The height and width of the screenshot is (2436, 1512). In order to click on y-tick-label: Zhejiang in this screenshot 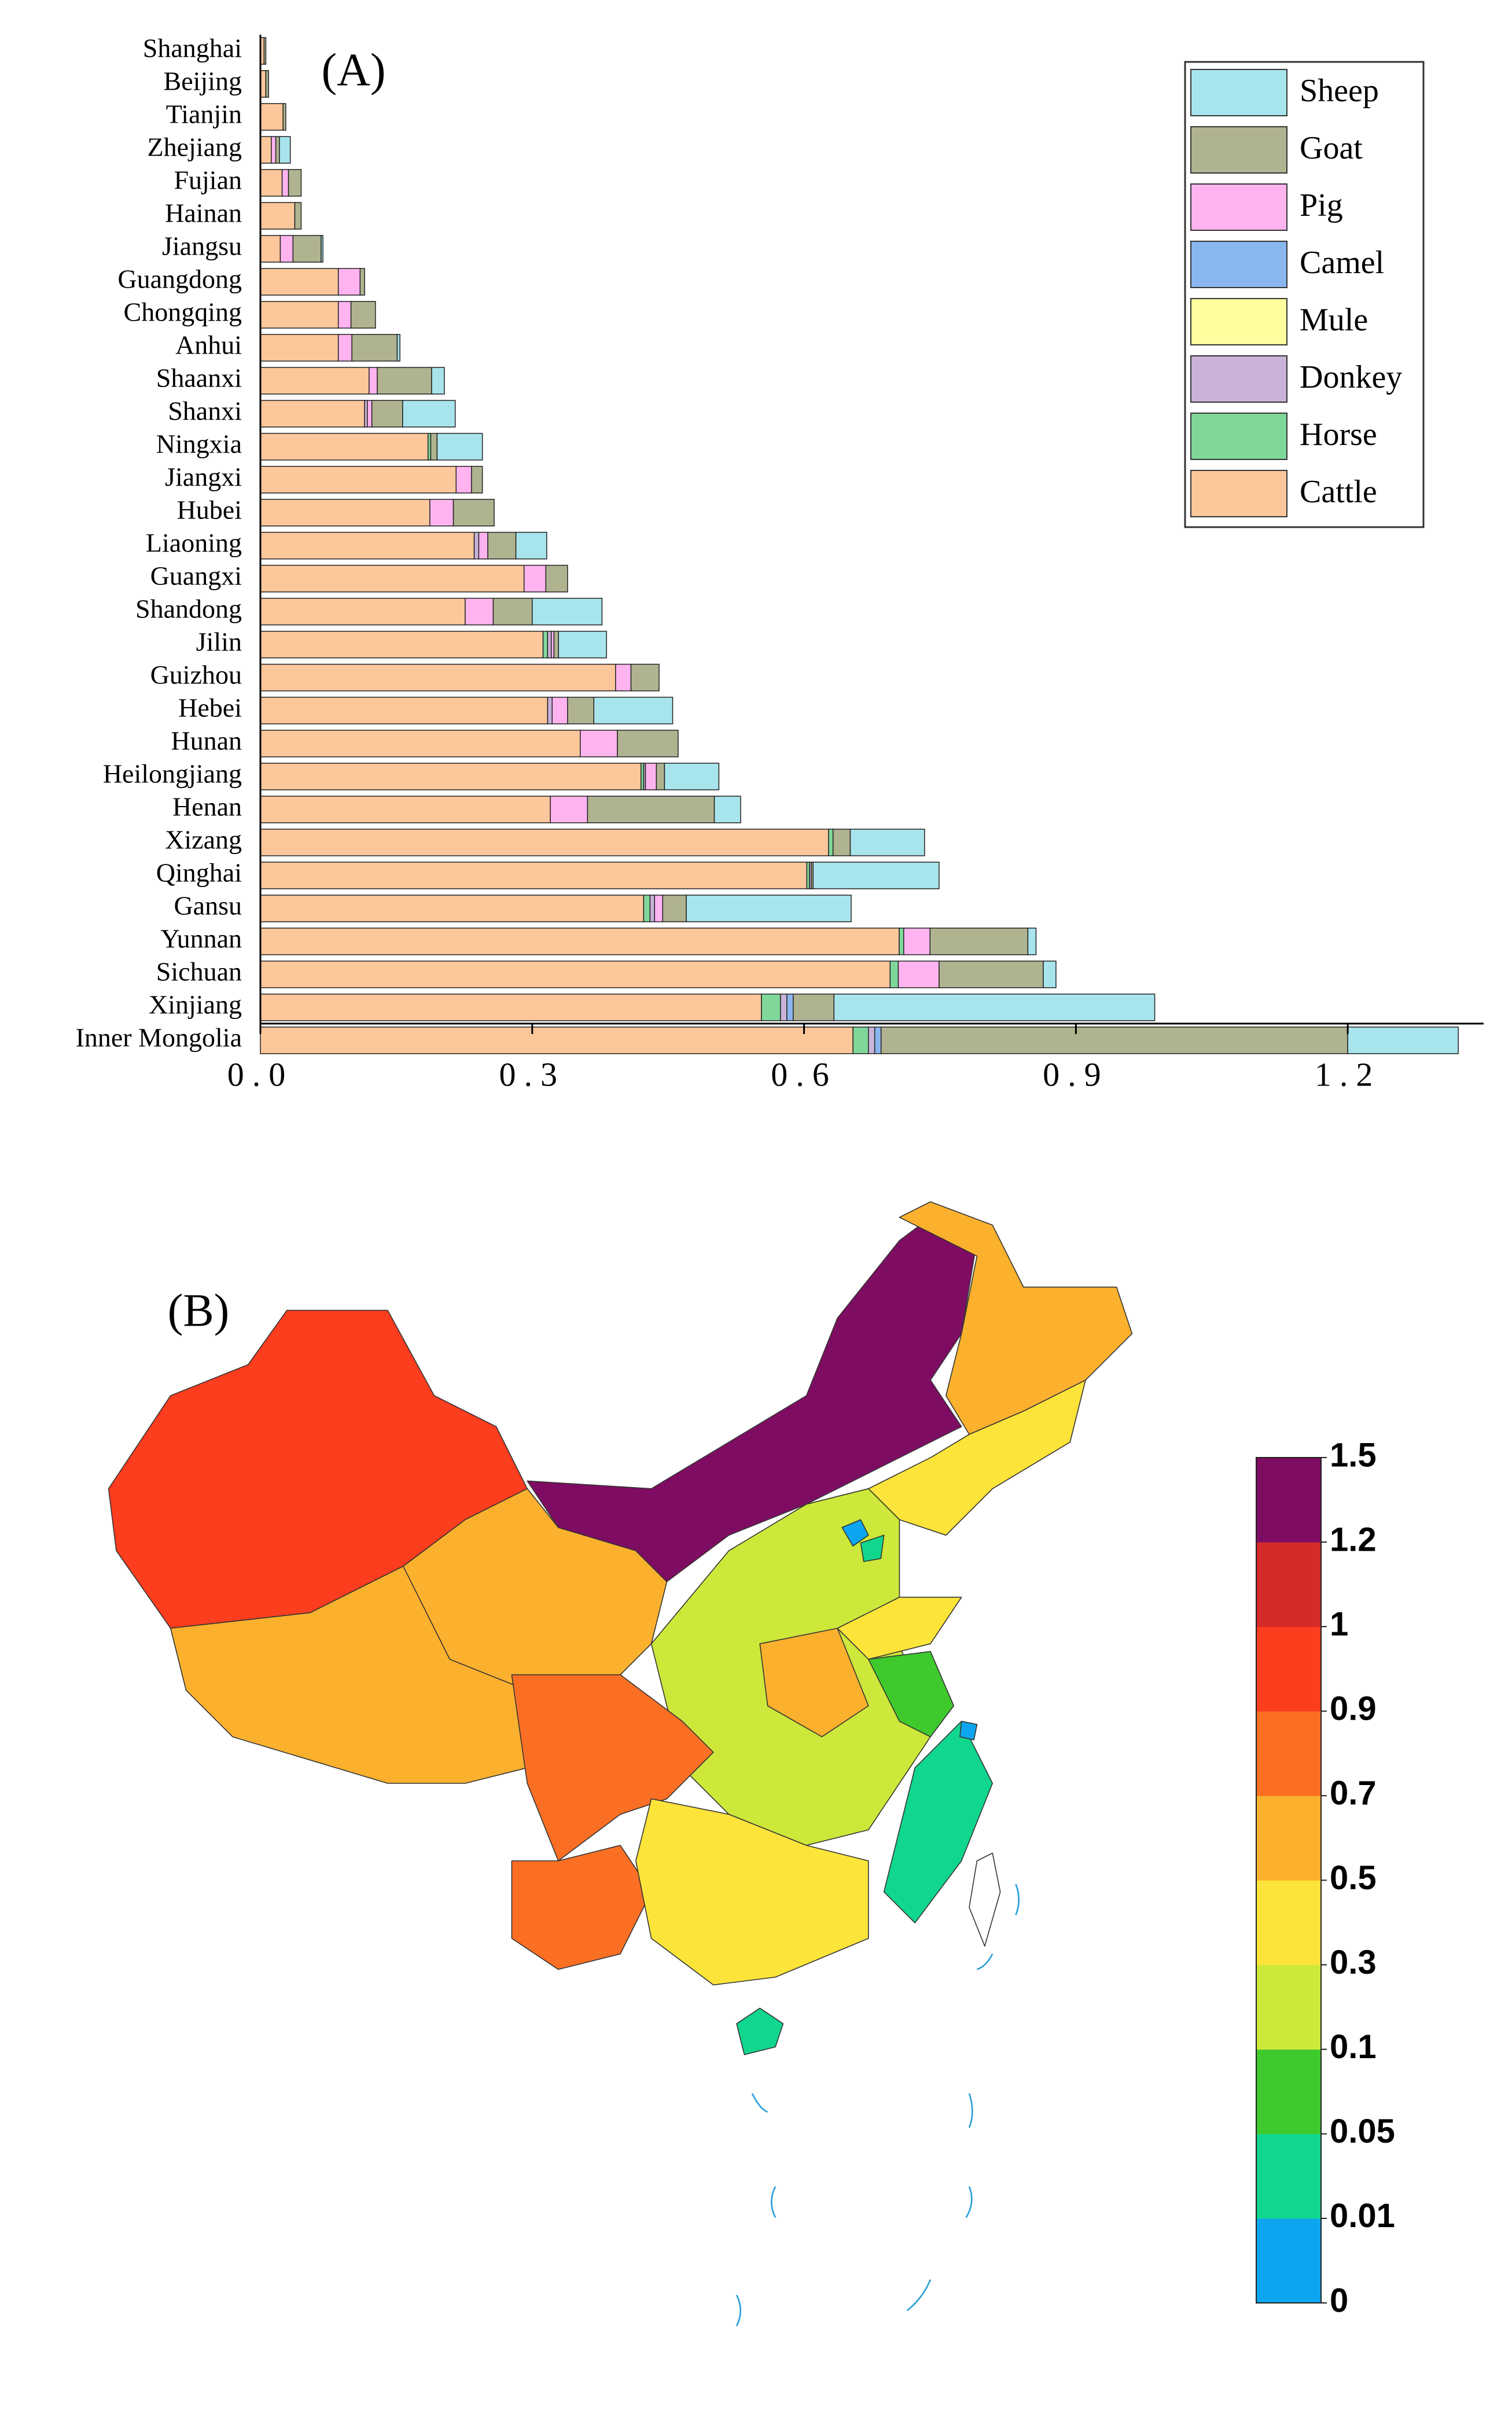, I will do `click(195, 148)`.